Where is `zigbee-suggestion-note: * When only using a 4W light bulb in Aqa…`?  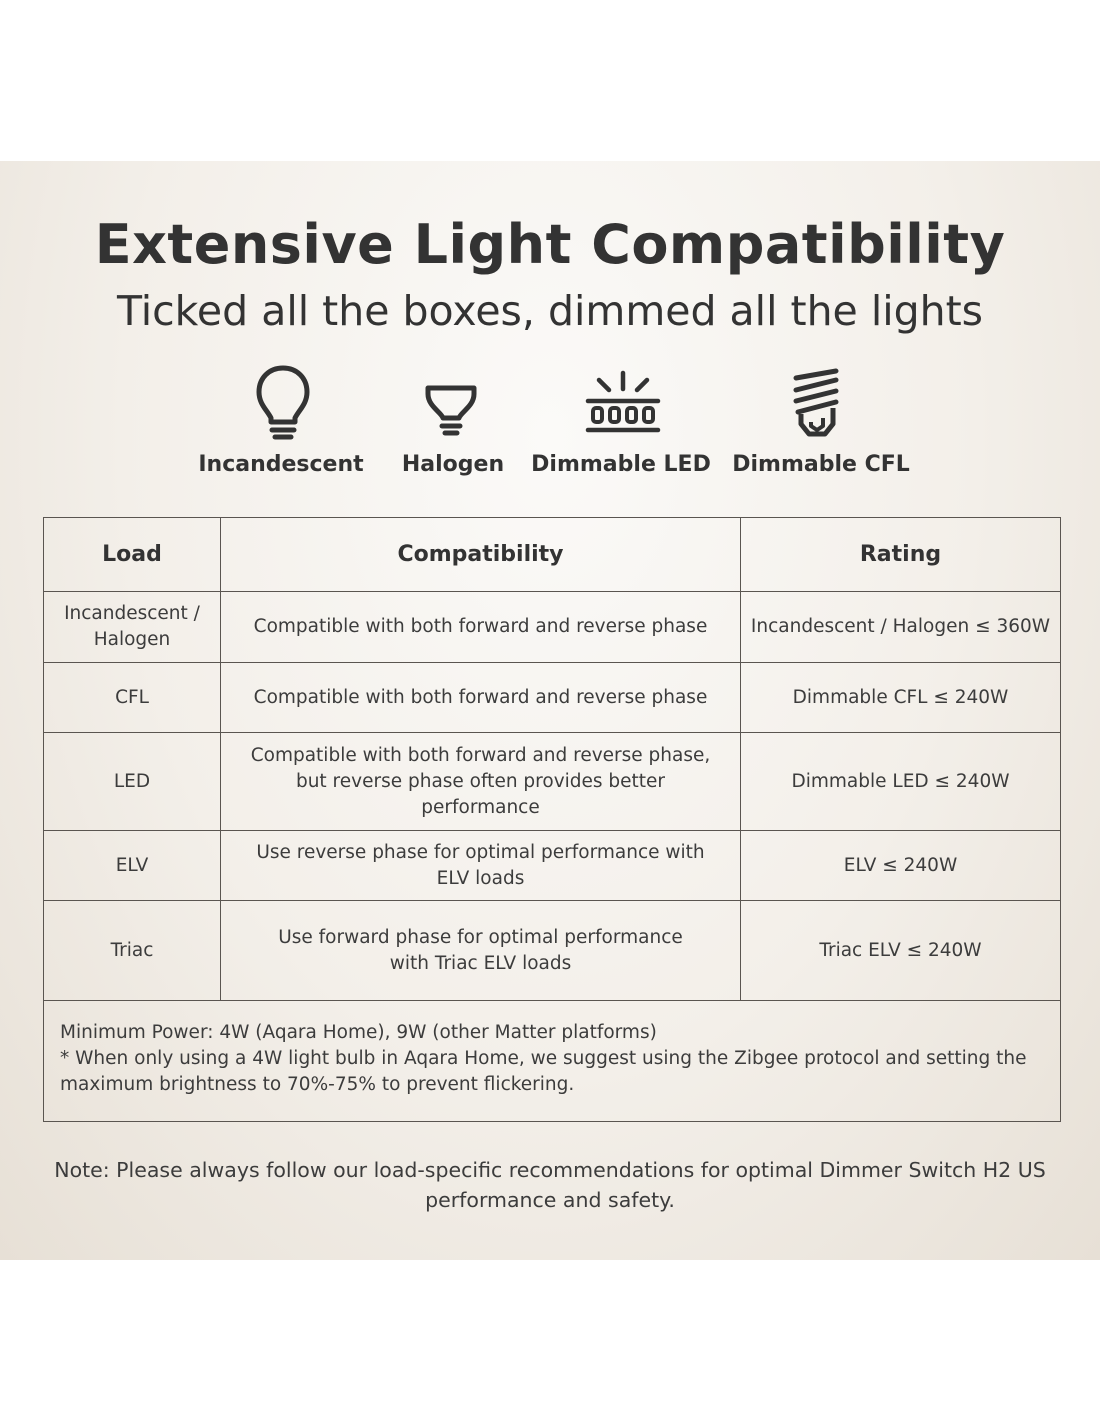 zigbee-suggestion-note: * When only using a 4W light bulb in Aqa… is located at coordinates (543, 1071).